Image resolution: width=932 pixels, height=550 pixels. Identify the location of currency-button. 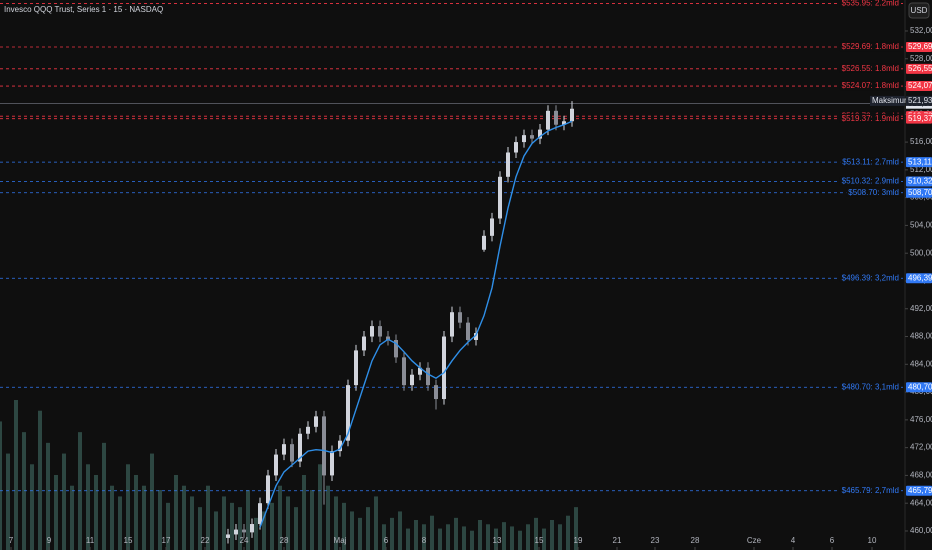
(919, 10).